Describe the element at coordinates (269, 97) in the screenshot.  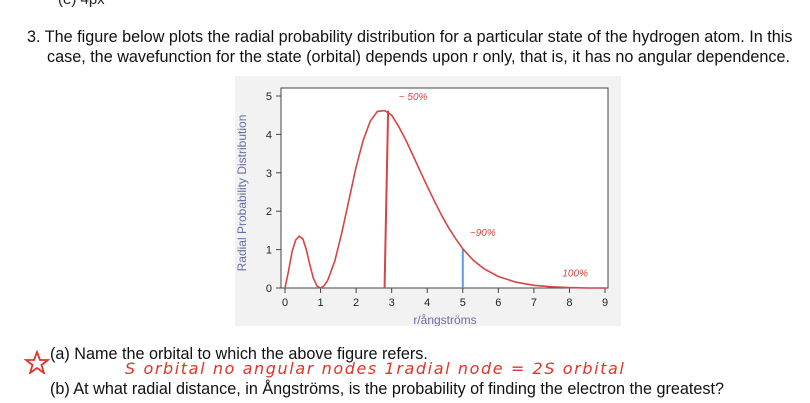
I see `y-tick-label: 5` at that location.